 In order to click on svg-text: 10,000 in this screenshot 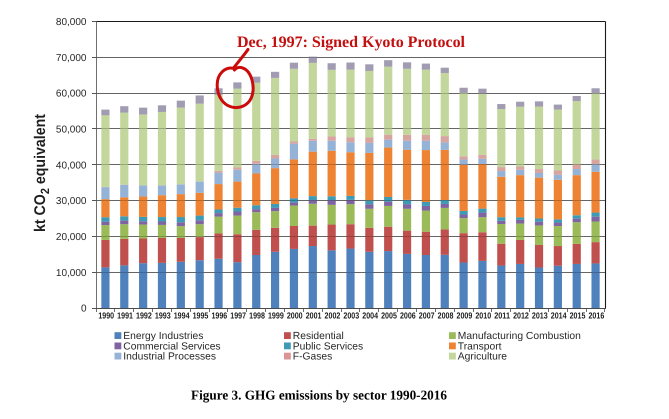, I will do `click(71, 273)`.